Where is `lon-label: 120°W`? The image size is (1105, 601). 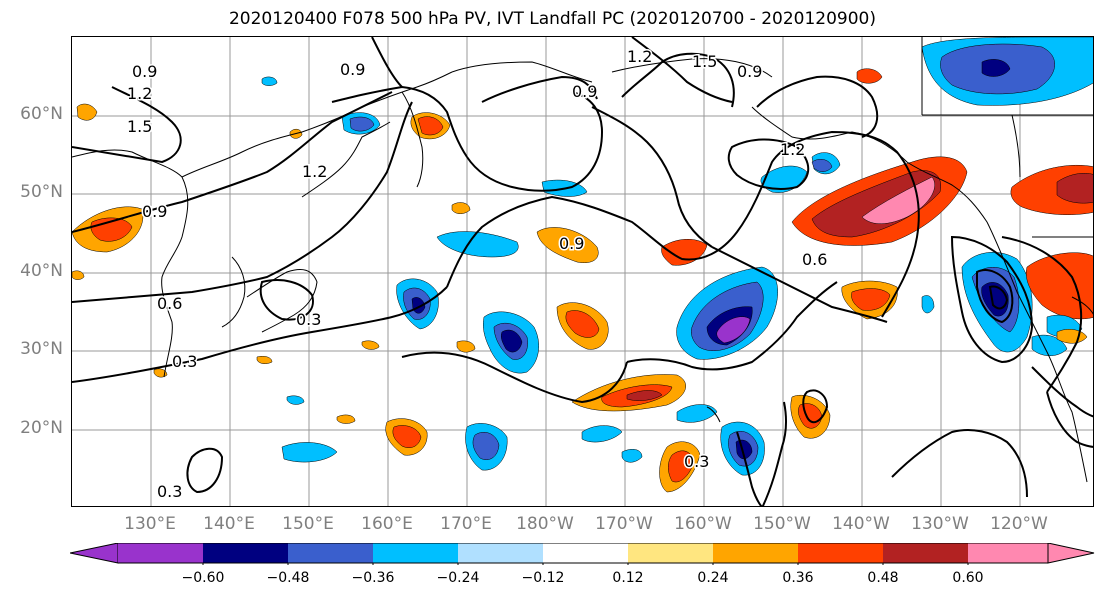 lon-label: 120°W is located at coordinates (1019, 524).